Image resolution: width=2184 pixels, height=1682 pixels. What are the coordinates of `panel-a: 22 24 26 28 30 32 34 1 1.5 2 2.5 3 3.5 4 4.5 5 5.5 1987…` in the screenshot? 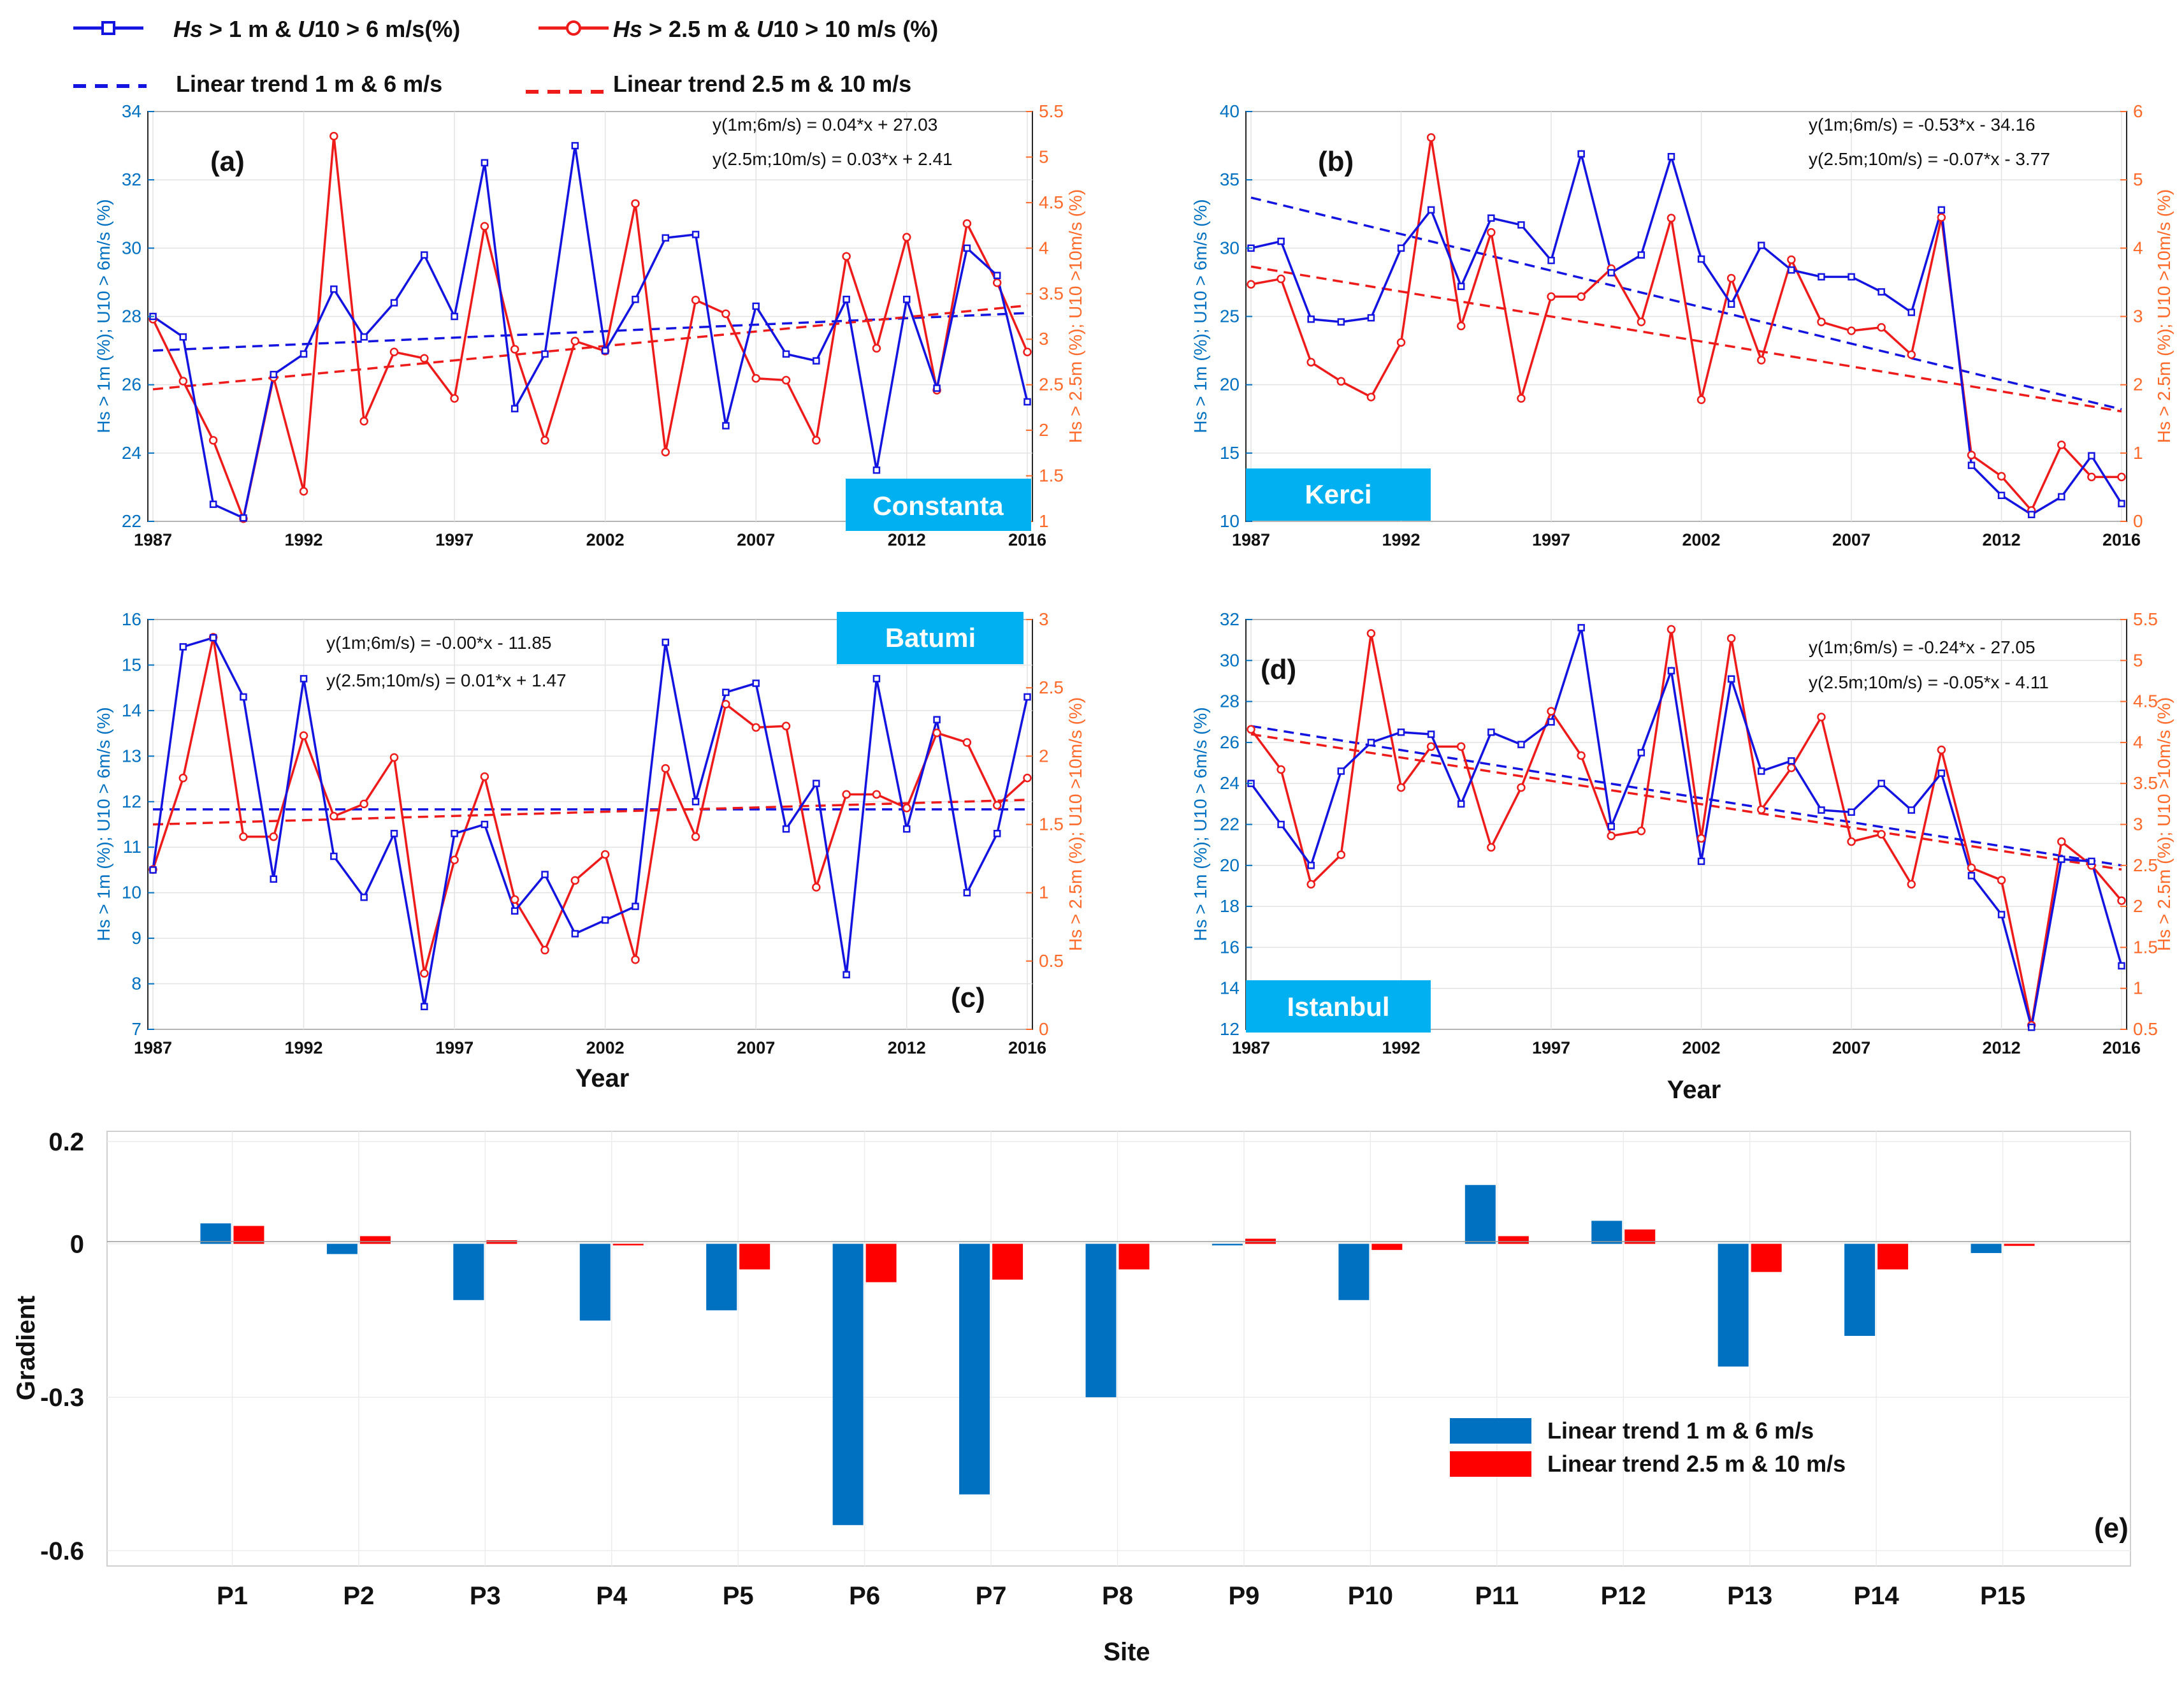 It's located at (589, 325).